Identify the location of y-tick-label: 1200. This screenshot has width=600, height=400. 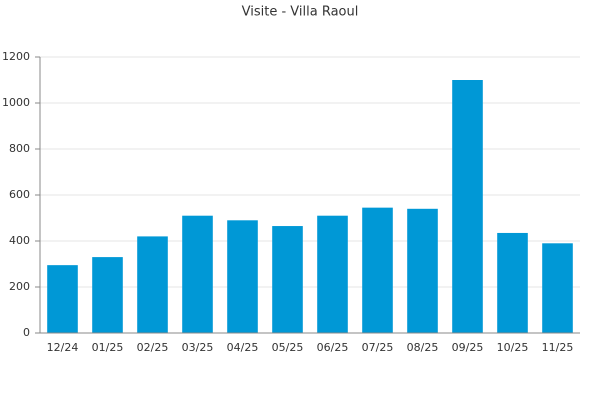
(16, 56).